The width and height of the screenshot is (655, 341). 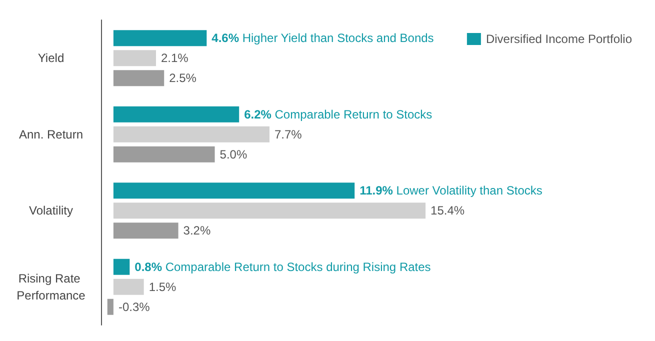 What do you see at coordinates (51, 286) in the screenshot?
I see `y-tick-label: Rising Rate Performance` at bounding box center [51, 286].